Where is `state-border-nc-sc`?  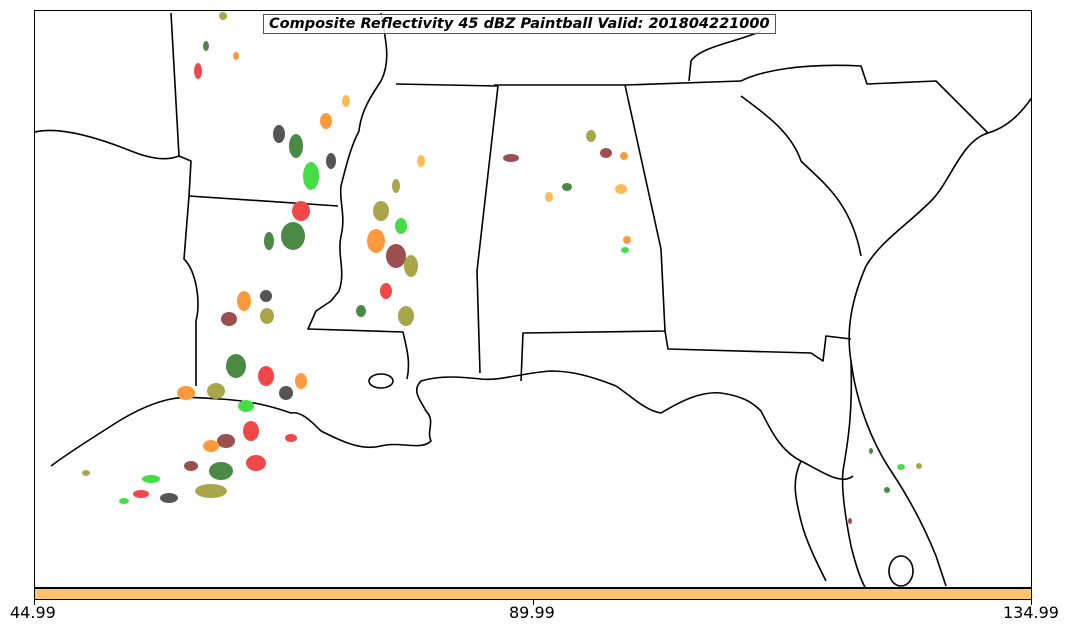 state-border-nc-sc is located at coordinates (864, 99).